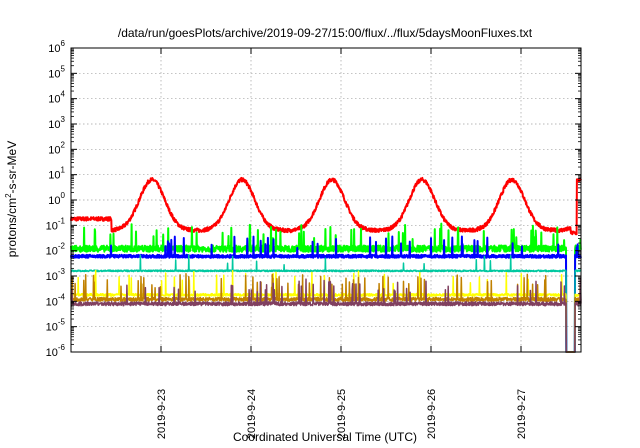 Image resolution: width=640 pixels, height=448 pixels. I want to click on y-tick-label: 10⁻⁵, so click(56, 326).